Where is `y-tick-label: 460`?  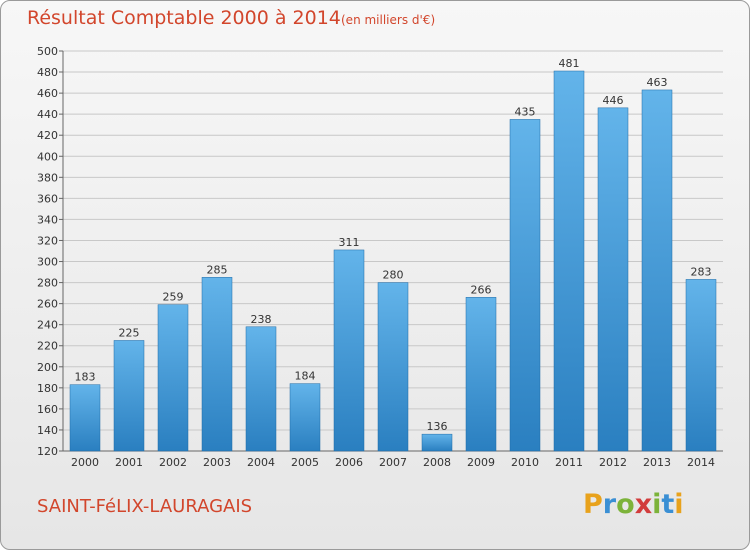 y-tick-label: 460 is located at coordinates (47, 93).